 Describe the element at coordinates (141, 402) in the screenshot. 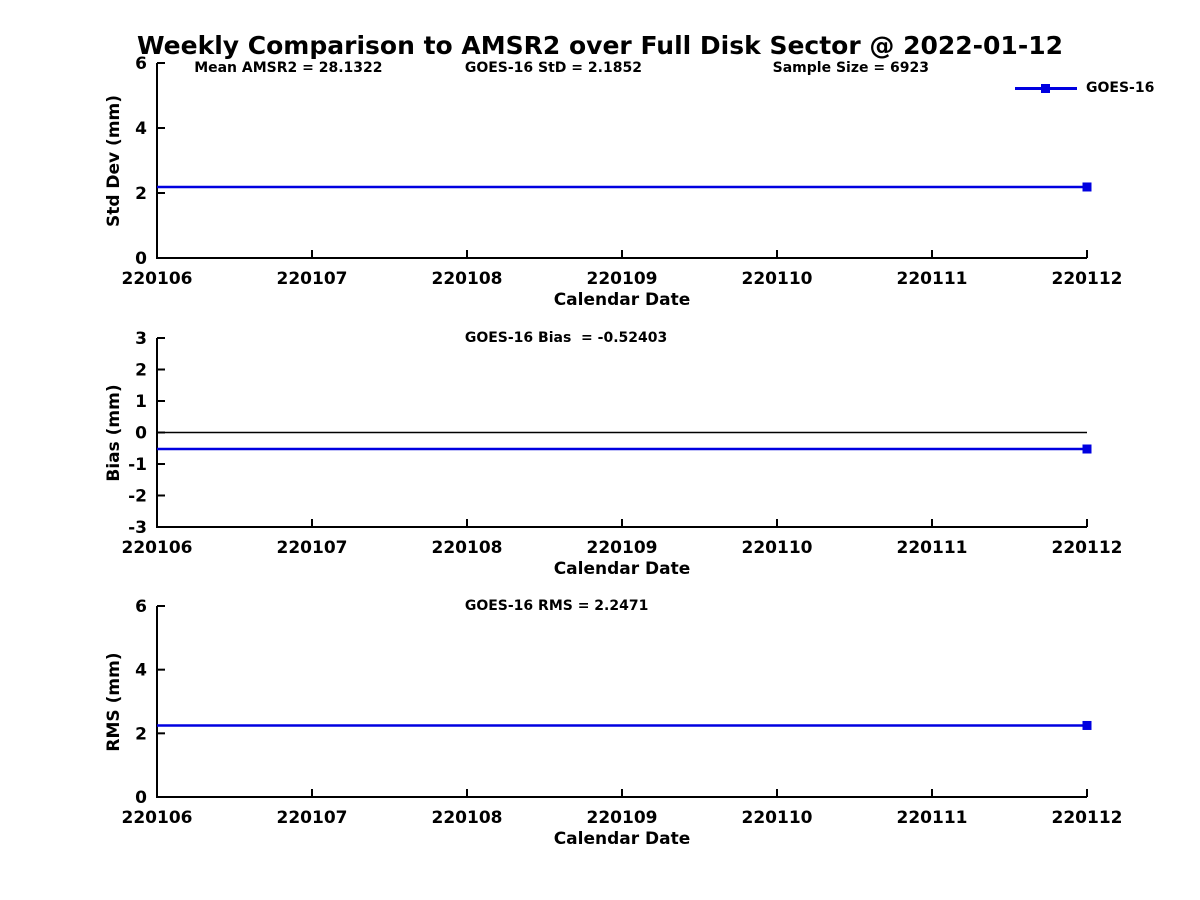

I see `y-tick-label: 1` at that location.